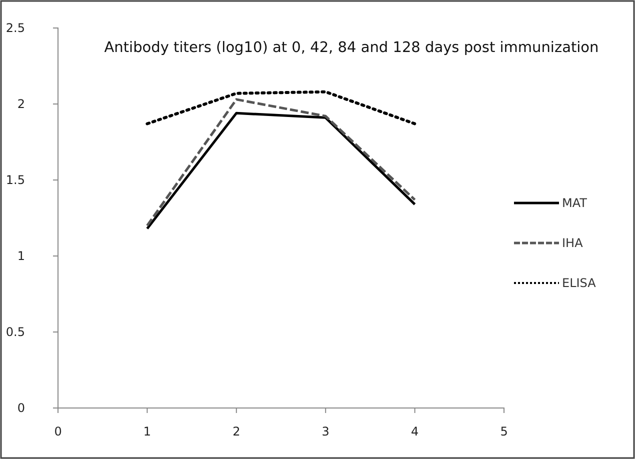 The image size is (635, 459). I want to click on legend-label: ELISA, so click(579, 283).